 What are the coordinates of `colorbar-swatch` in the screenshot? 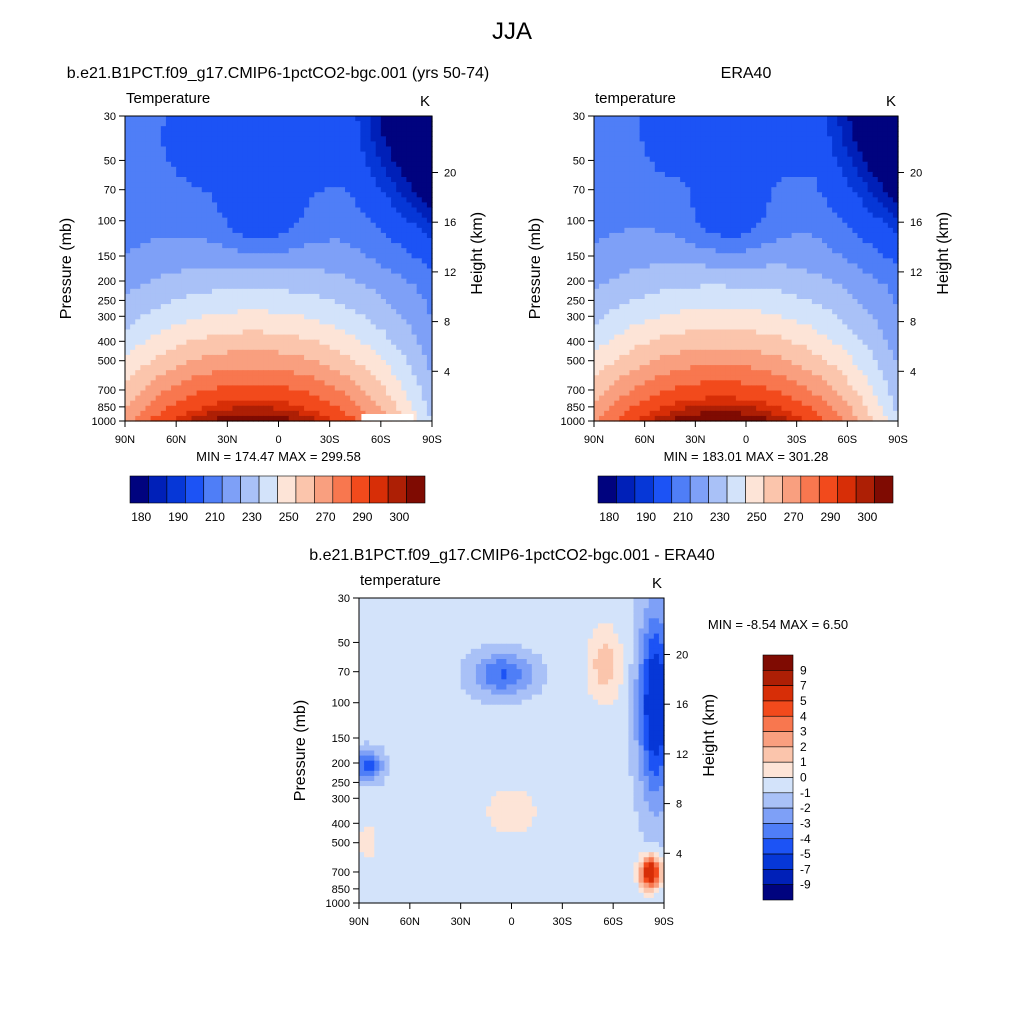 It's located at (250, 489).